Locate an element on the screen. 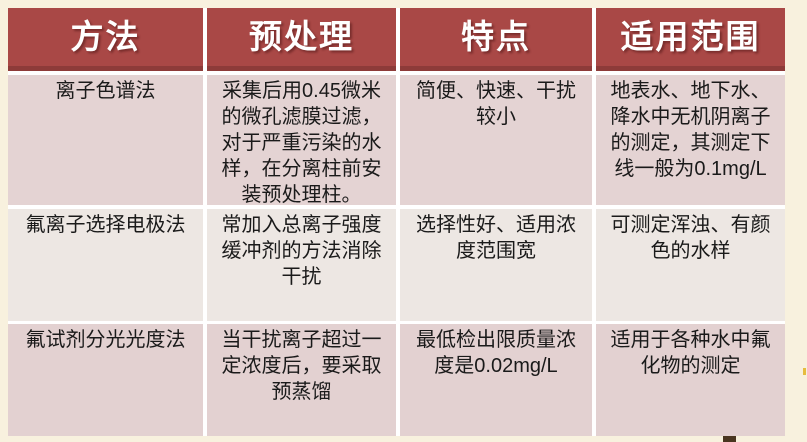  header-cell-scope: 适用范围 is located at coordinates (690, 39).